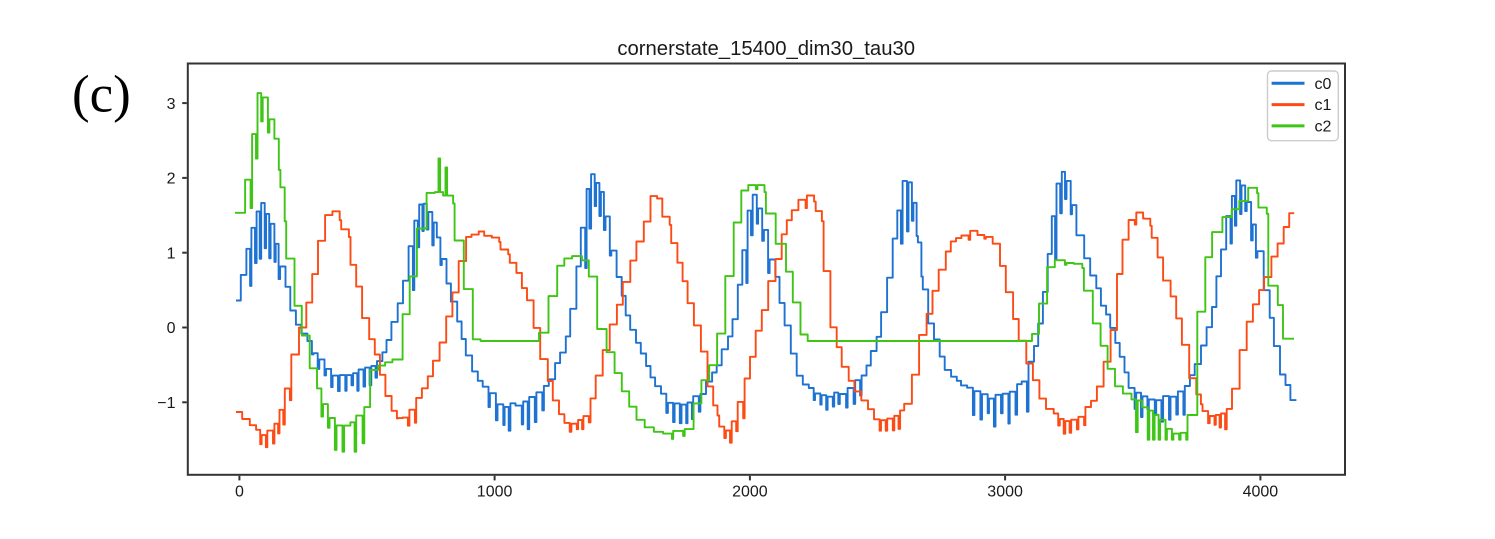 The width and height of the screenshot is (1495, 539). What do you see at coordinates (750, 492) in the screenshot?
I see `svg-text: 2000` at bounding box center [750, 492].